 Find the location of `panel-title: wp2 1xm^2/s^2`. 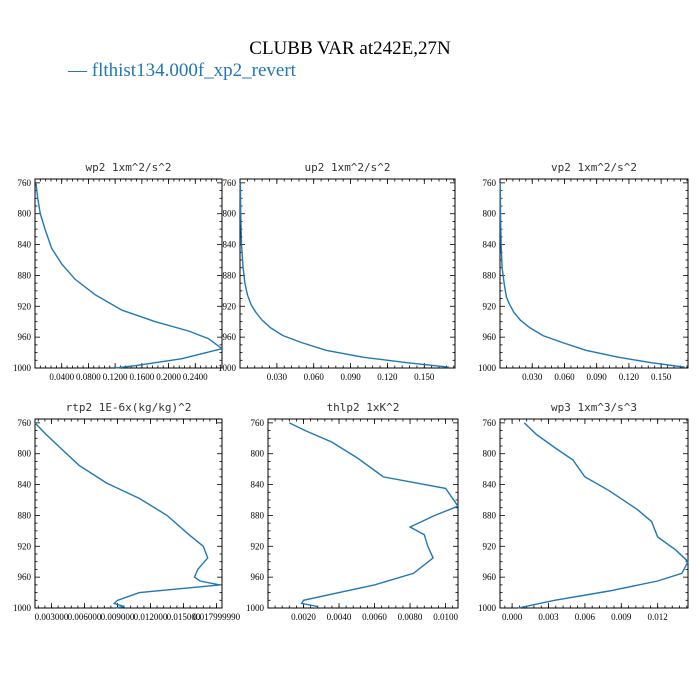

panel-title: wp2 1xm^2/s^2 is located at coordinates (128, 167).